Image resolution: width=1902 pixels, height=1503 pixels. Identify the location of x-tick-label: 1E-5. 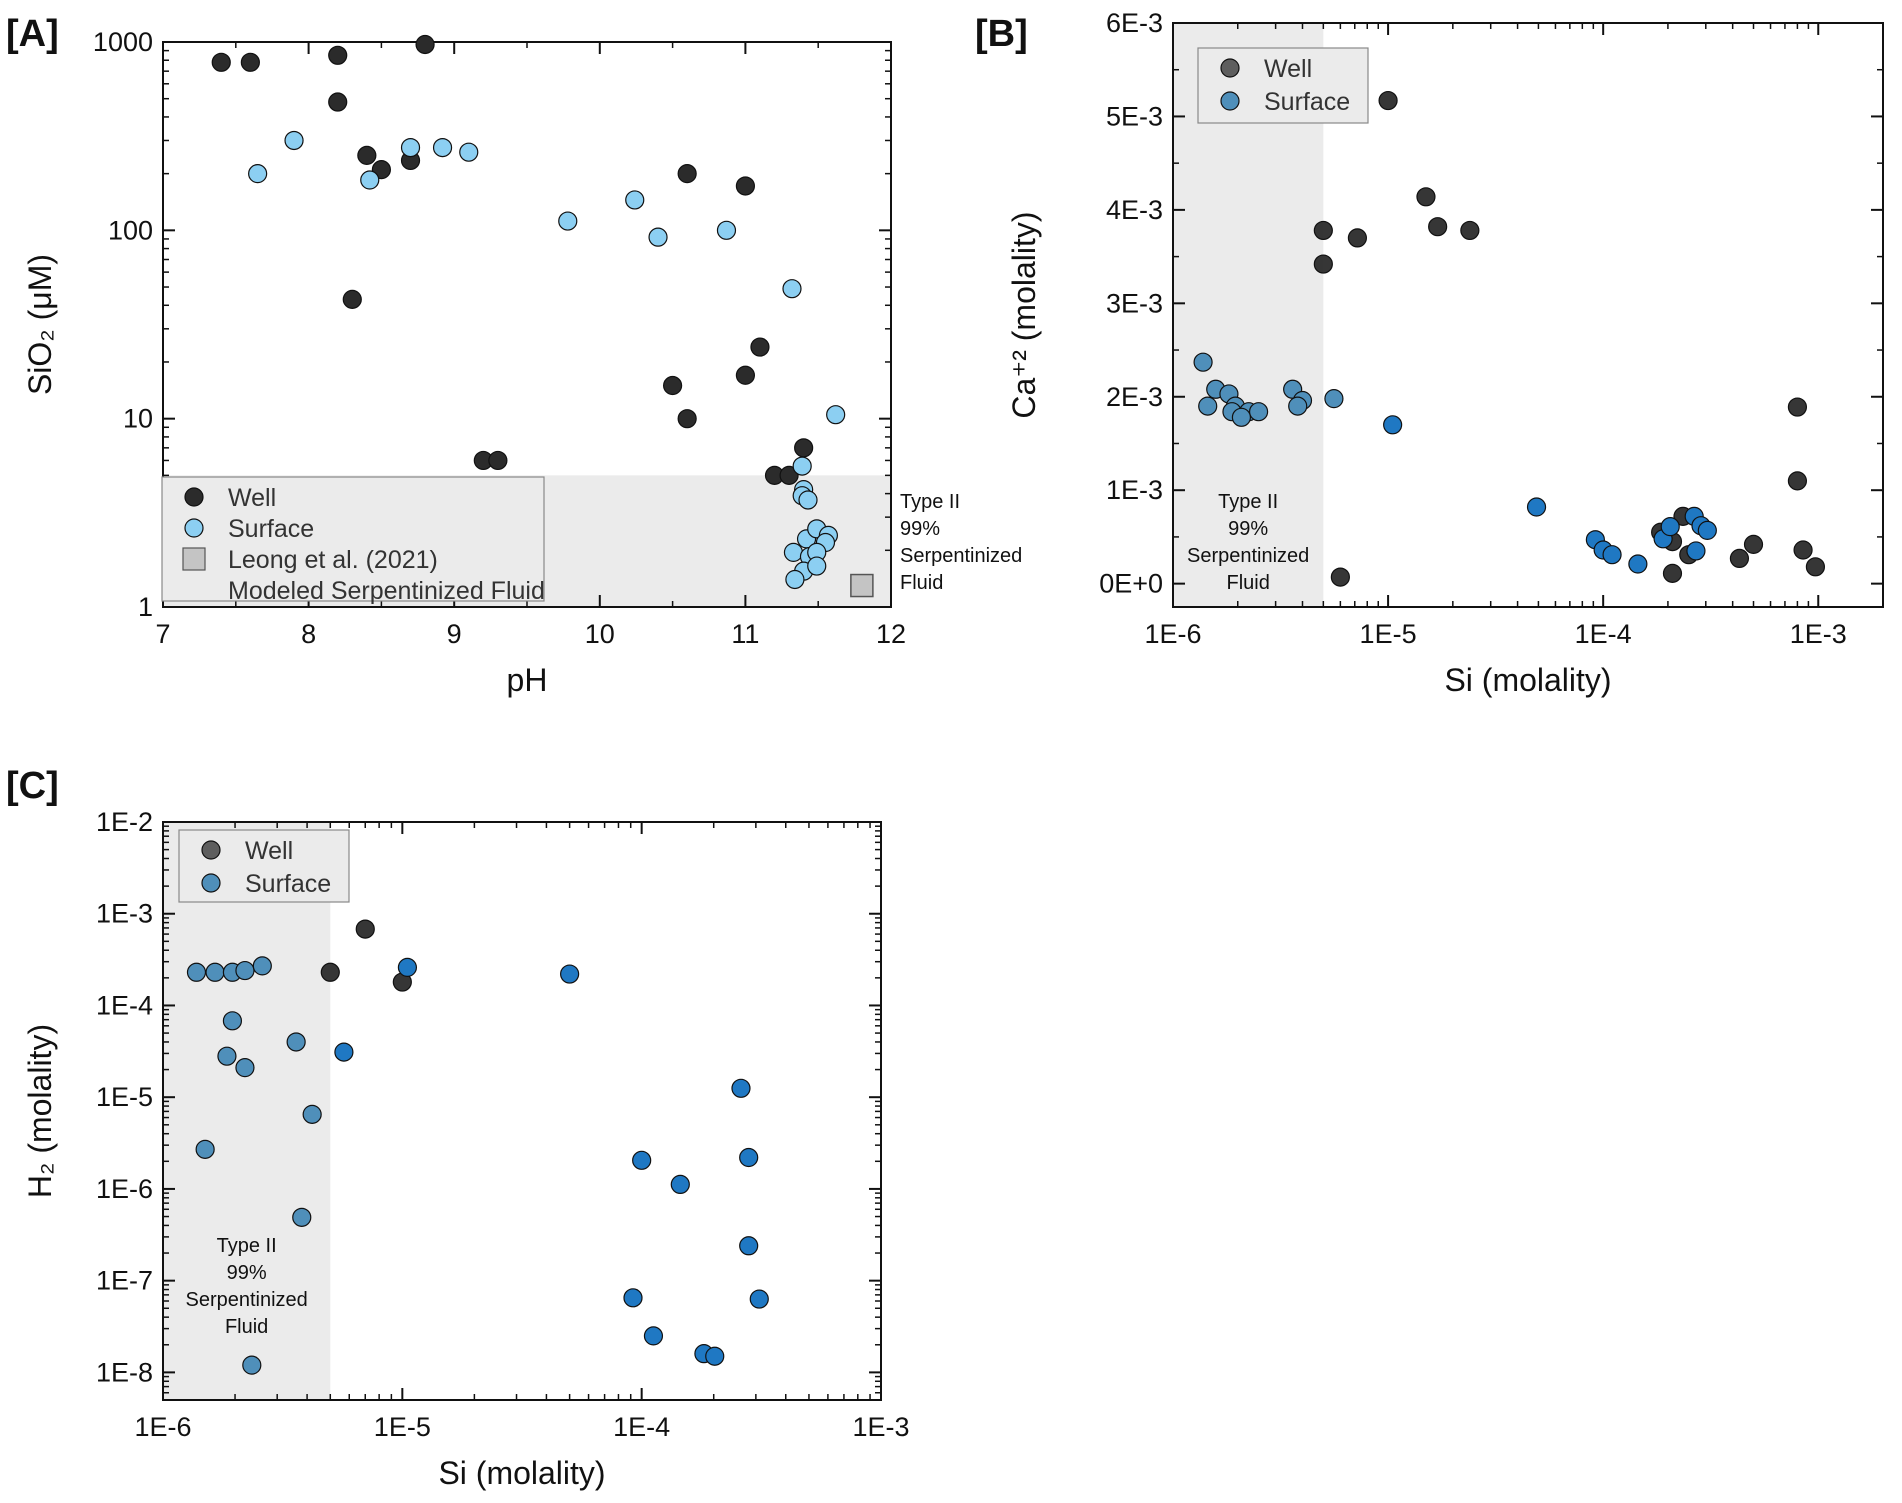
(402, 1427).